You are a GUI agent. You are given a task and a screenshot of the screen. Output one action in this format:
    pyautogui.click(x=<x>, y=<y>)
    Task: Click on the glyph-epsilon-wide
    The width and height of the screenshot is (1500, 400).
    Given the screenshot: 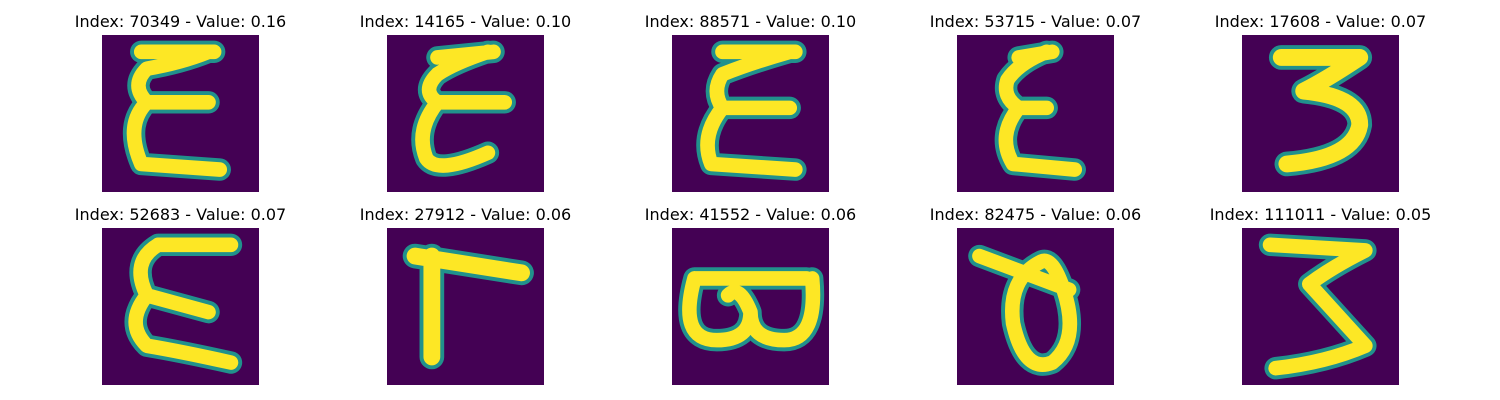 What is the action you would take?
    pyautogui.click(x=750, y=113)
    